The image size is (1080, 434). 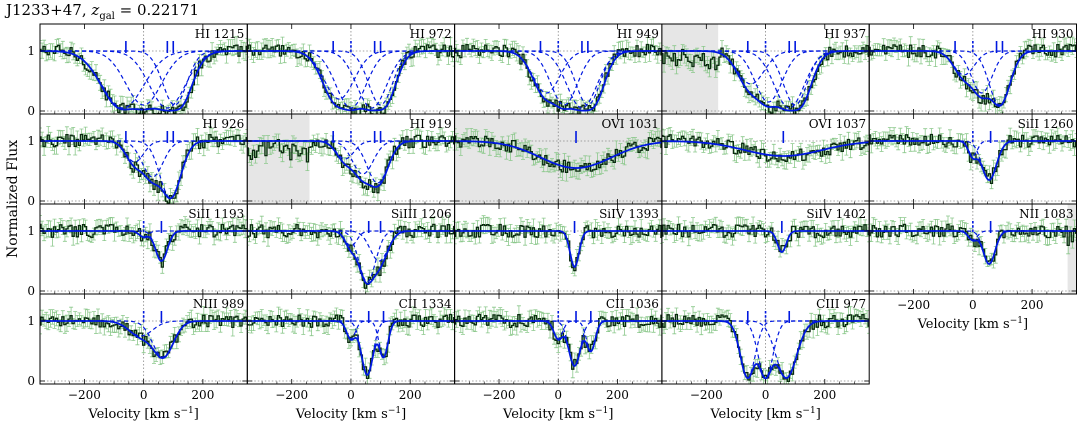 I want to click on panel-label: HI 1215, so click(x=220, y=34).